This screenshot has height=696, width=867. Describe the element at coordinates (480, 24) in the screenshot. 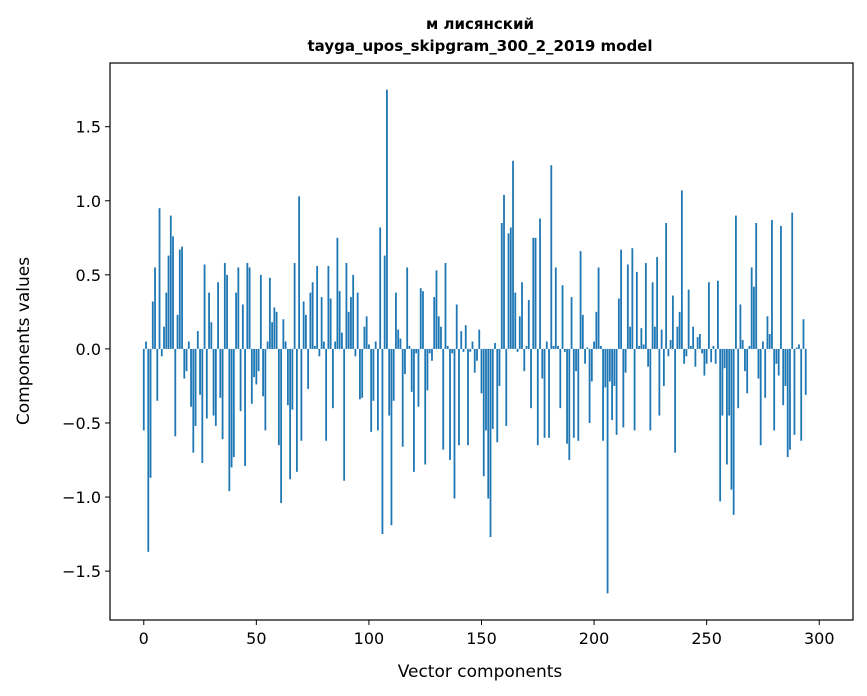

I see `chart-title: м лисянский` at that location.